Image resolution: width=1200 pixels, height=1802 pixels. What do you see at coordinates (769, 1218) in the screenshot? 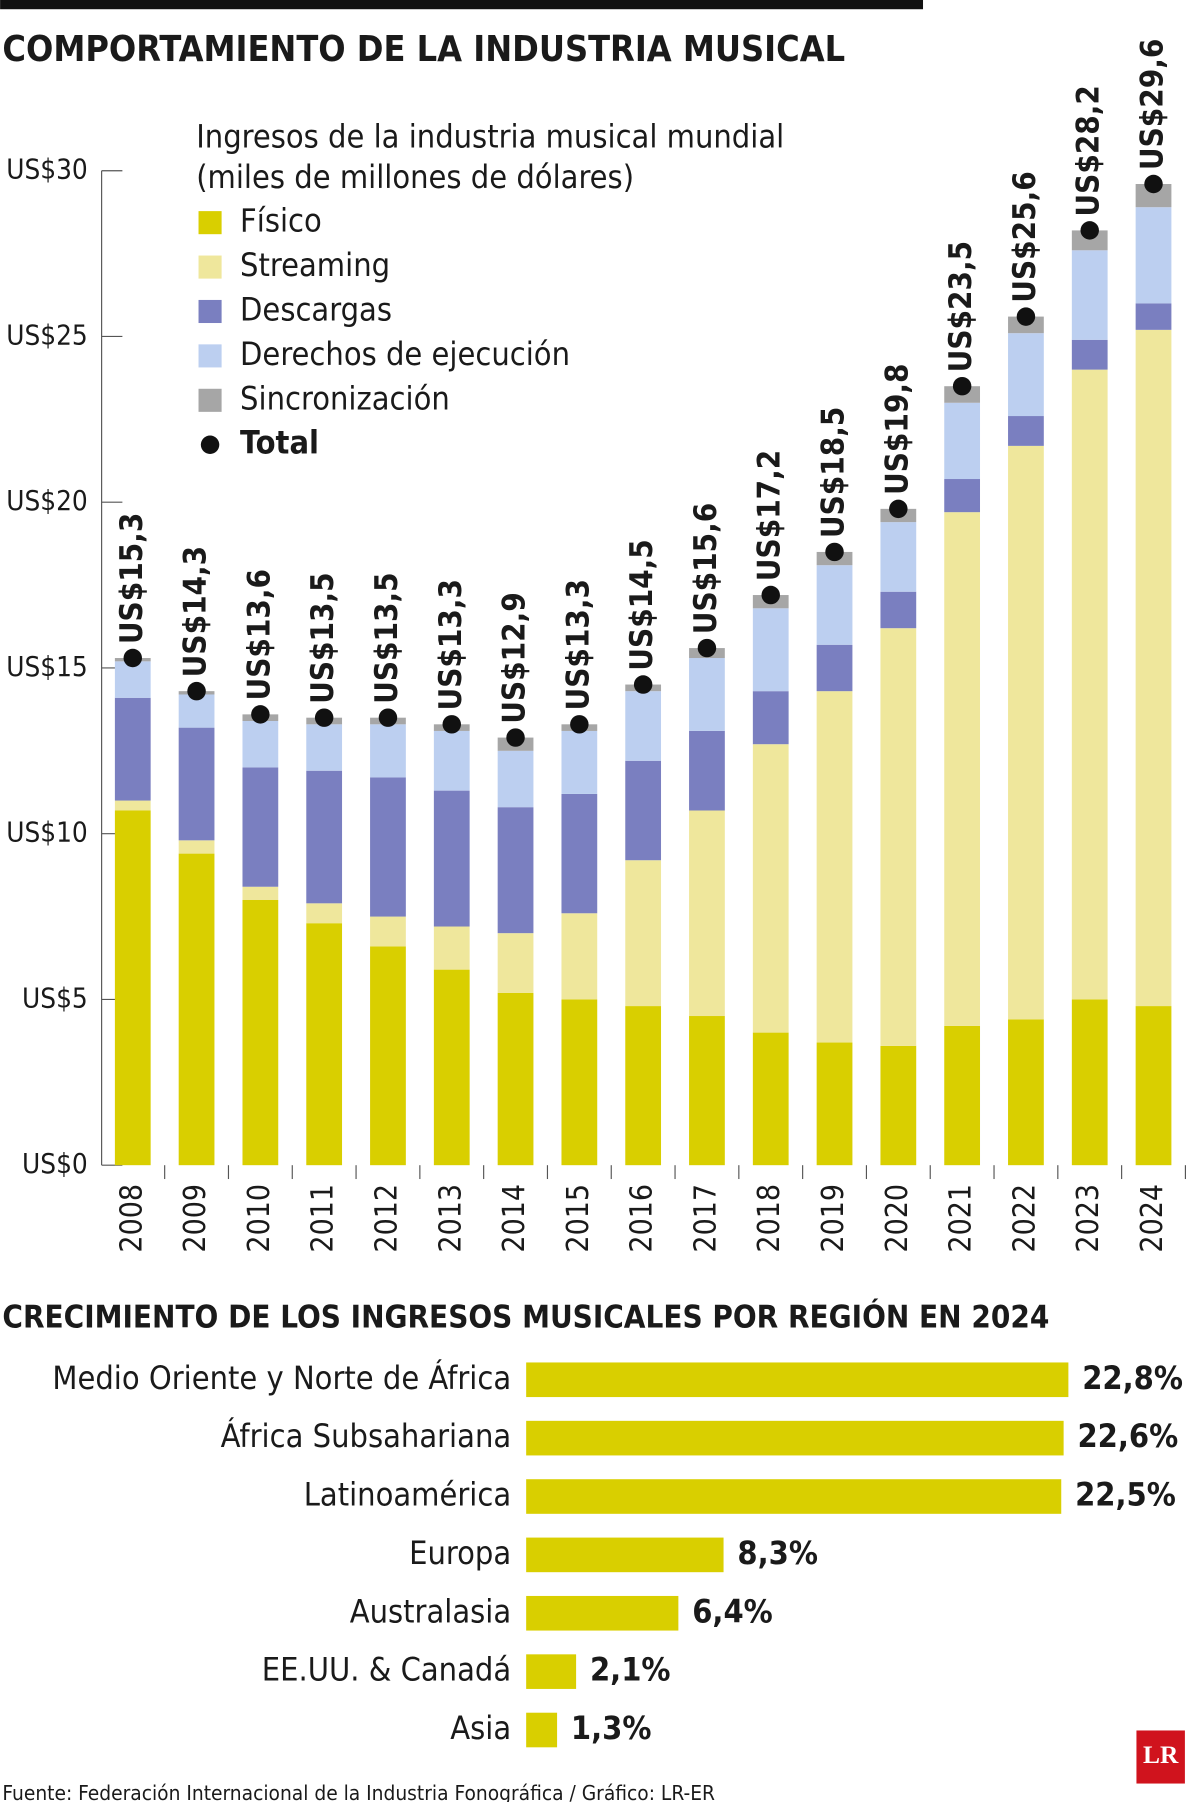
I see `x-tick-label: 2018` at bounding box center [769, 1218].